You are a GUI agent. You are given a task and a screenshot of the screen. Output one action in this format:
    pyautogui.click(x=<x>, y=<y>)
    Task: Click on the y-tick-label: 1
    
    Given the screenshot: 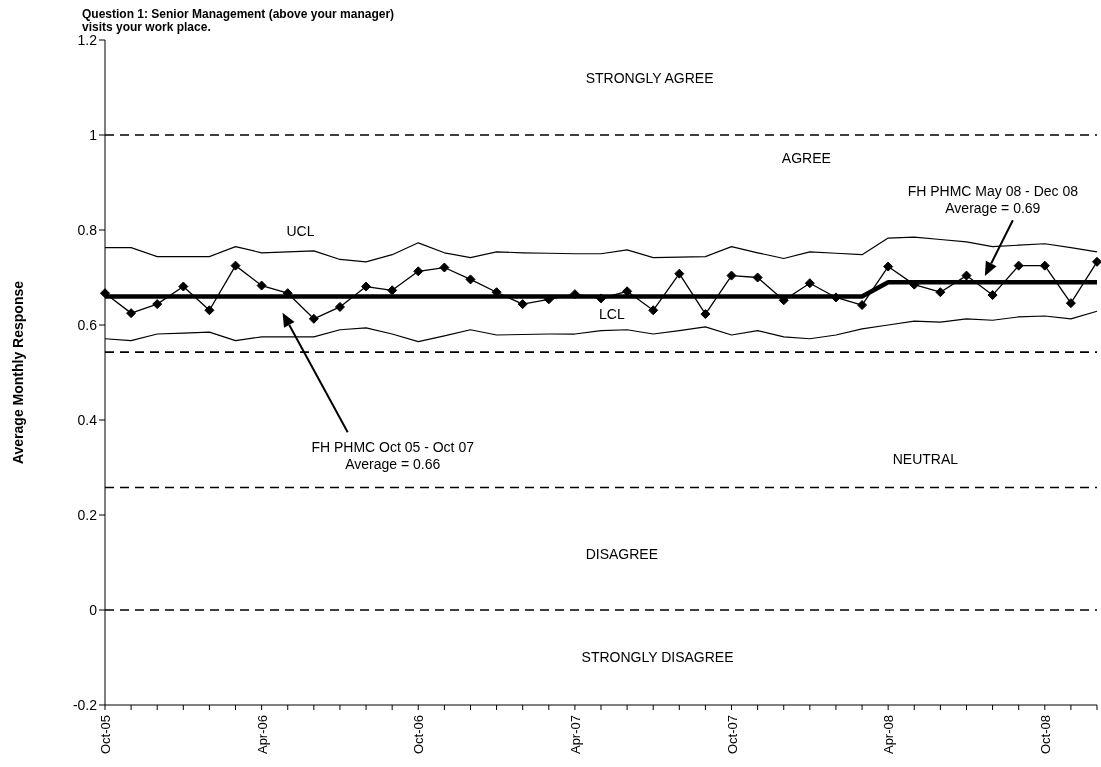 What is the action you would take?
    pyautogui.click(x=93, y=134)
    